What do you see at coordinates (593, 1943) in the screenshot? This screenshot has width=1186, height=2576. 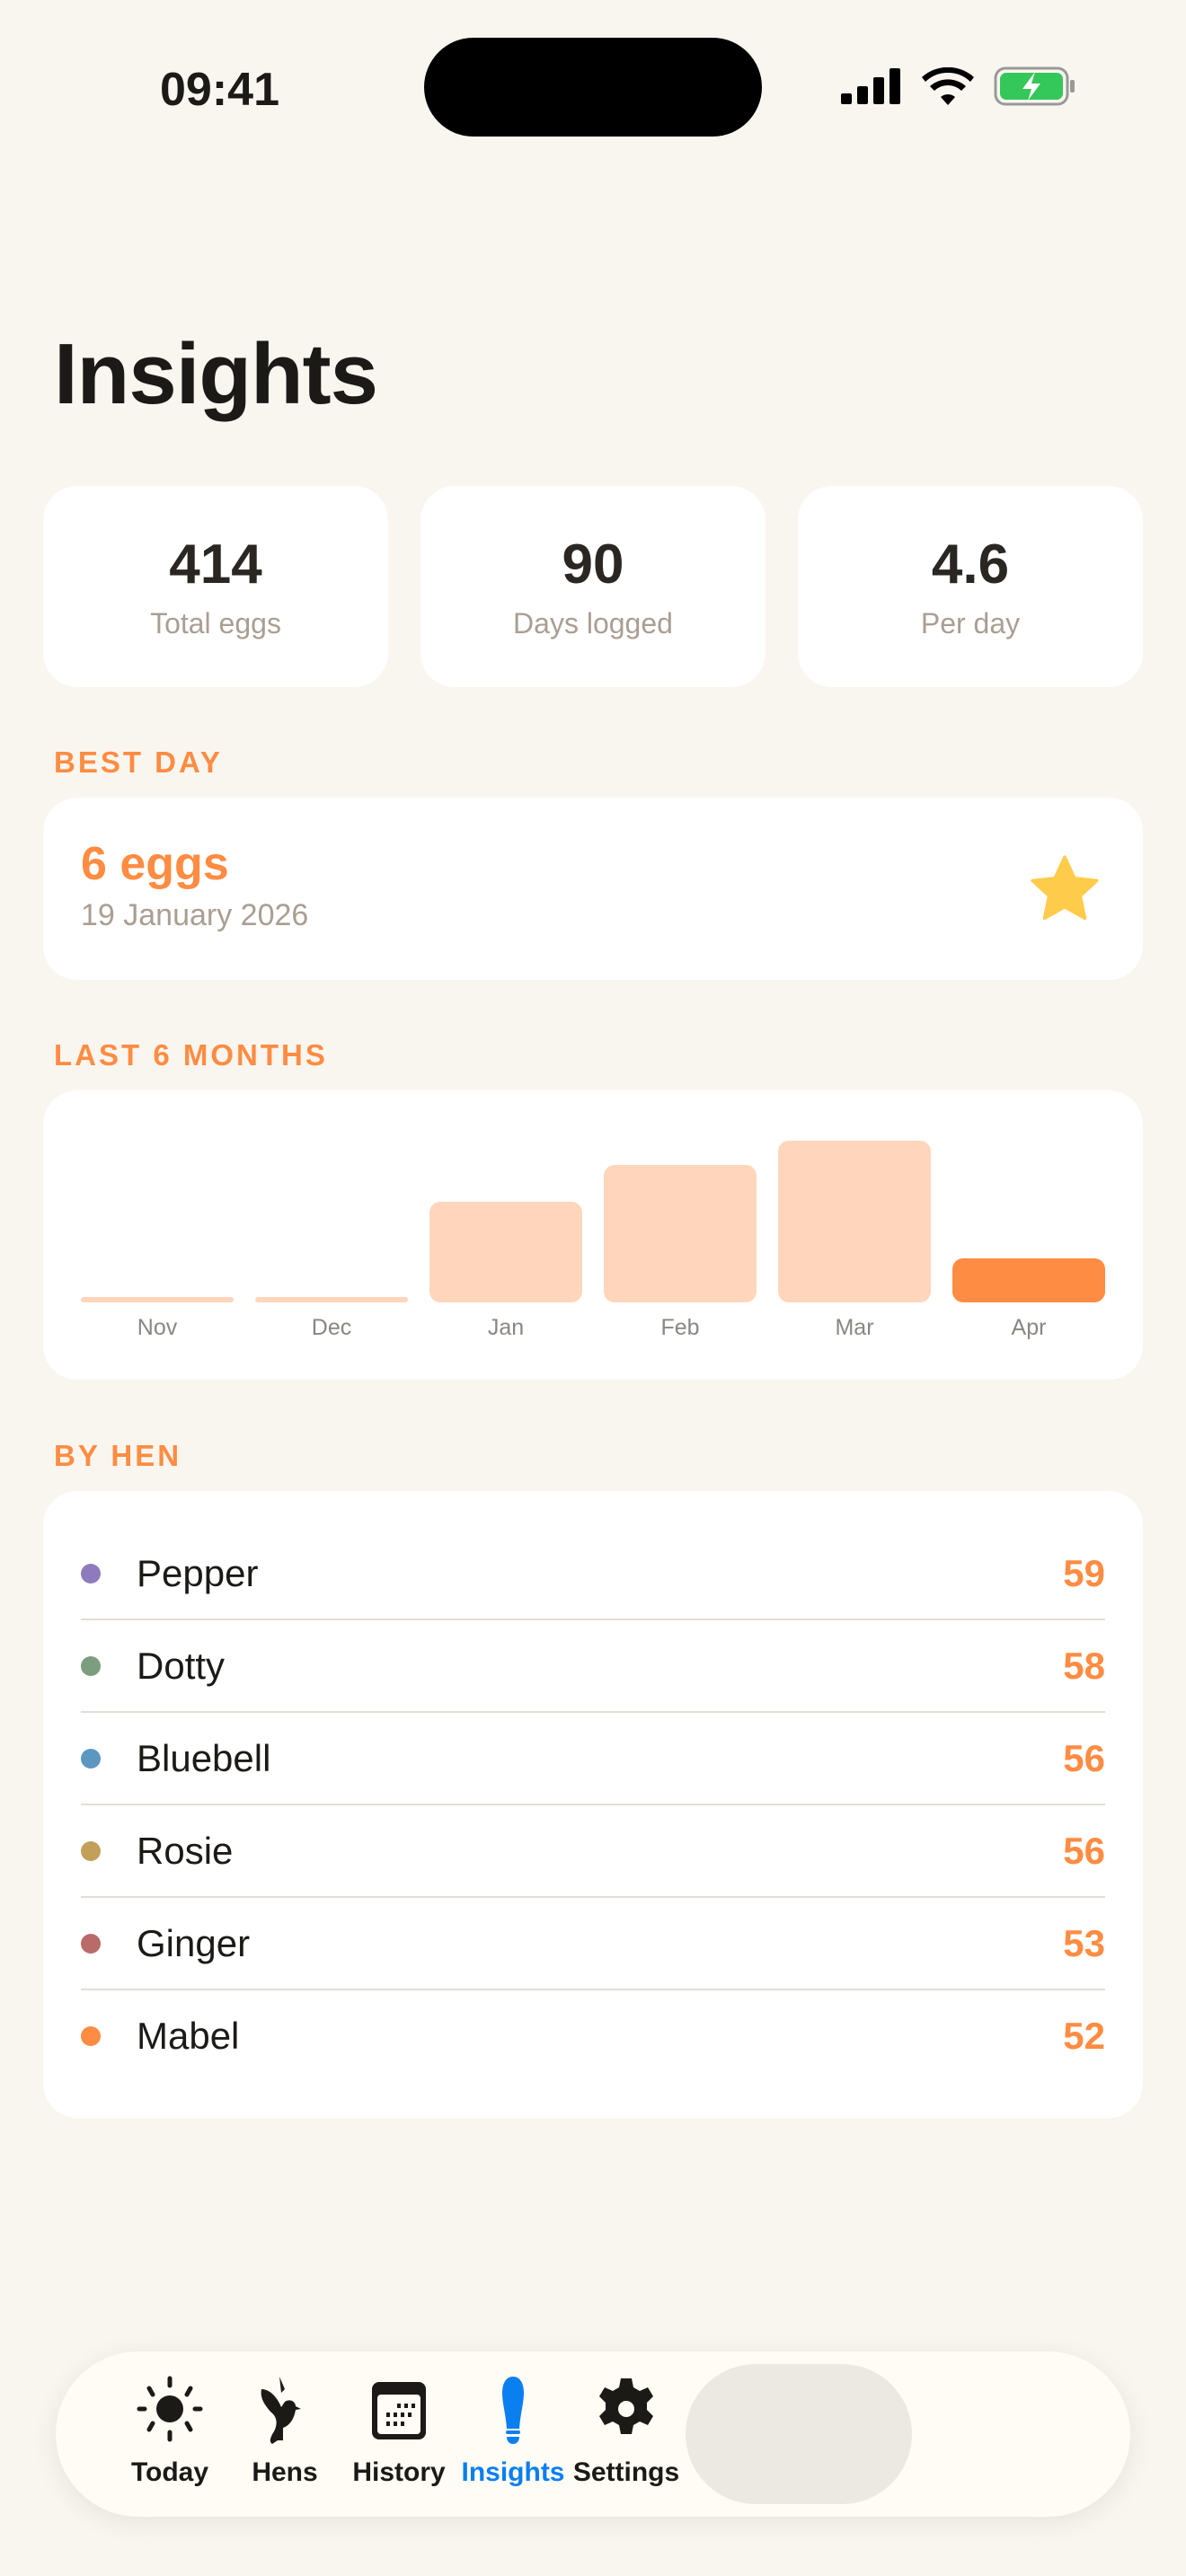 I see `hen-row: Ginger 53` at bounding box center [593, 1943].